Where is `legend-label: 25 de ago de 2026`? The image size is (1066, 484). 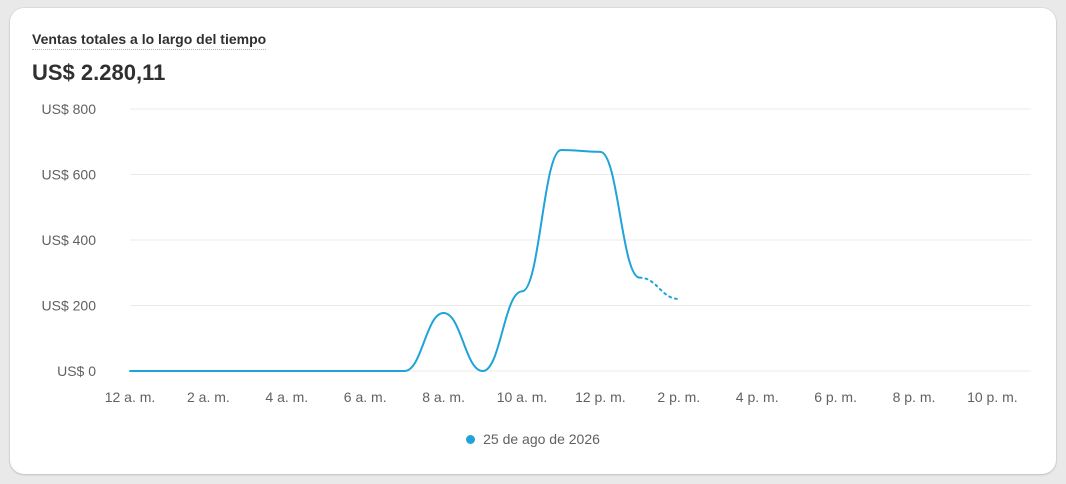 legend-label: 25 de ago de 2026 is located at coordinates (541, 439).